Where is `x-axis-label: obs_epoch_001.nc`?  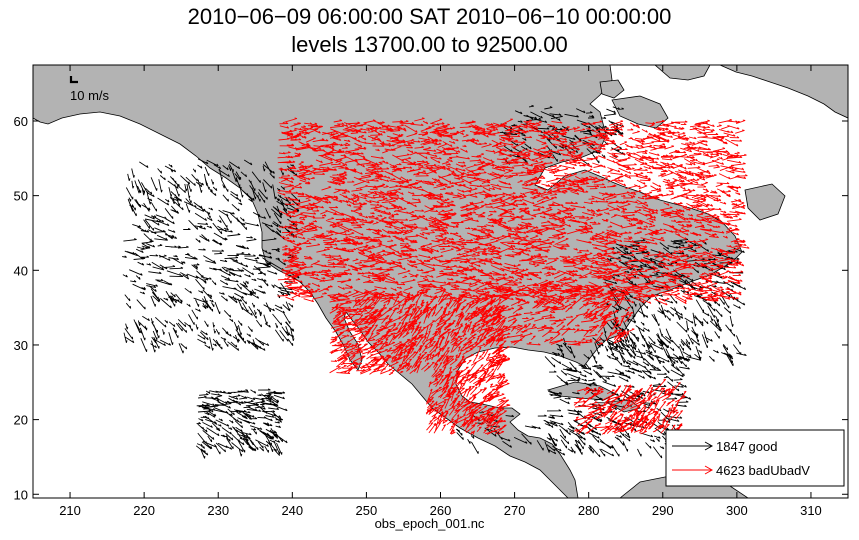 x-axis-label: obs_epoch_001.nc is located at coordinates (429, 523).